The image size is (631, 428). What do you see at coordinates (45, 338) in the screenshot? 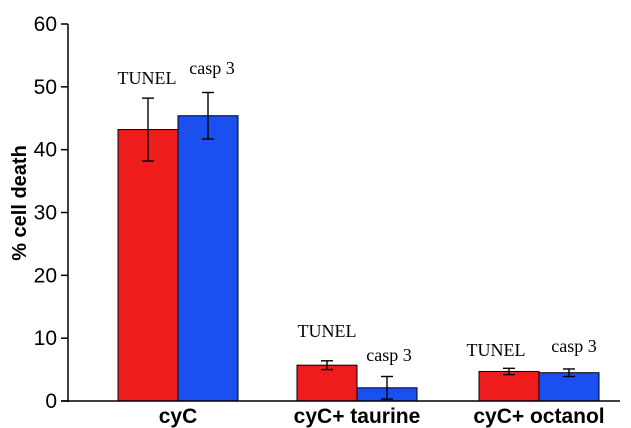
I see `y-tick-label: 10` at bounding box center [45, 338].